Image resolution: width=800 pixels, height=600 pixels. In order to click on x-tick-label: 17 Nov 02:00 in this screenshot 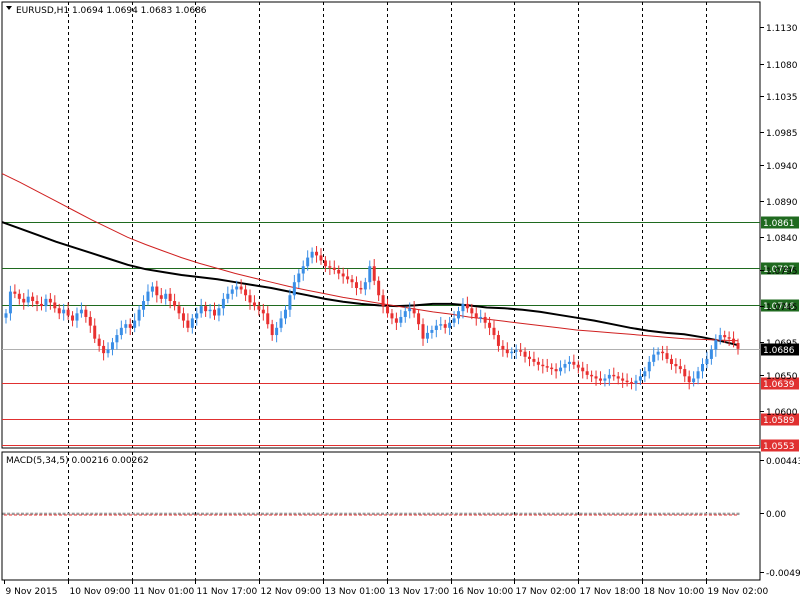, I will do `click(546, 592)`.